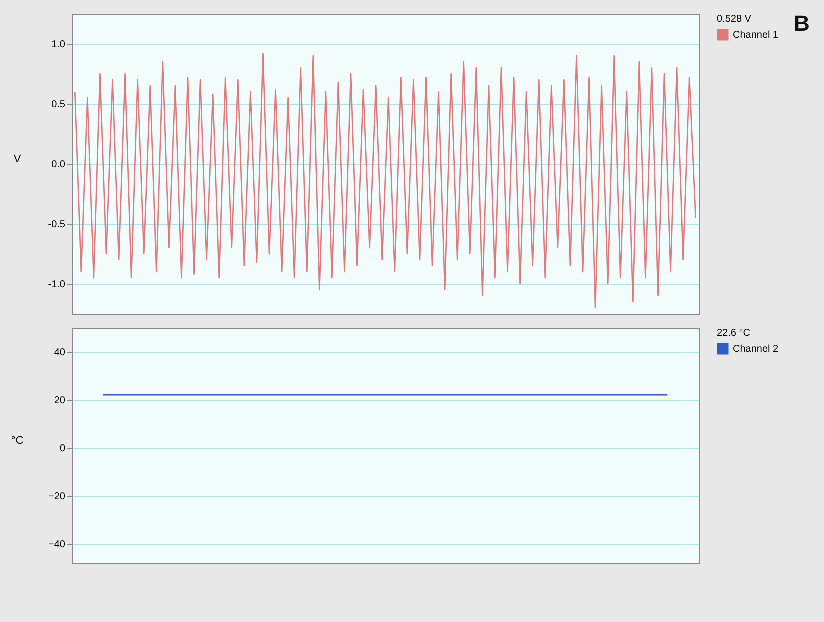  I want to click on y-tick-label: 40, so click(60, 352).